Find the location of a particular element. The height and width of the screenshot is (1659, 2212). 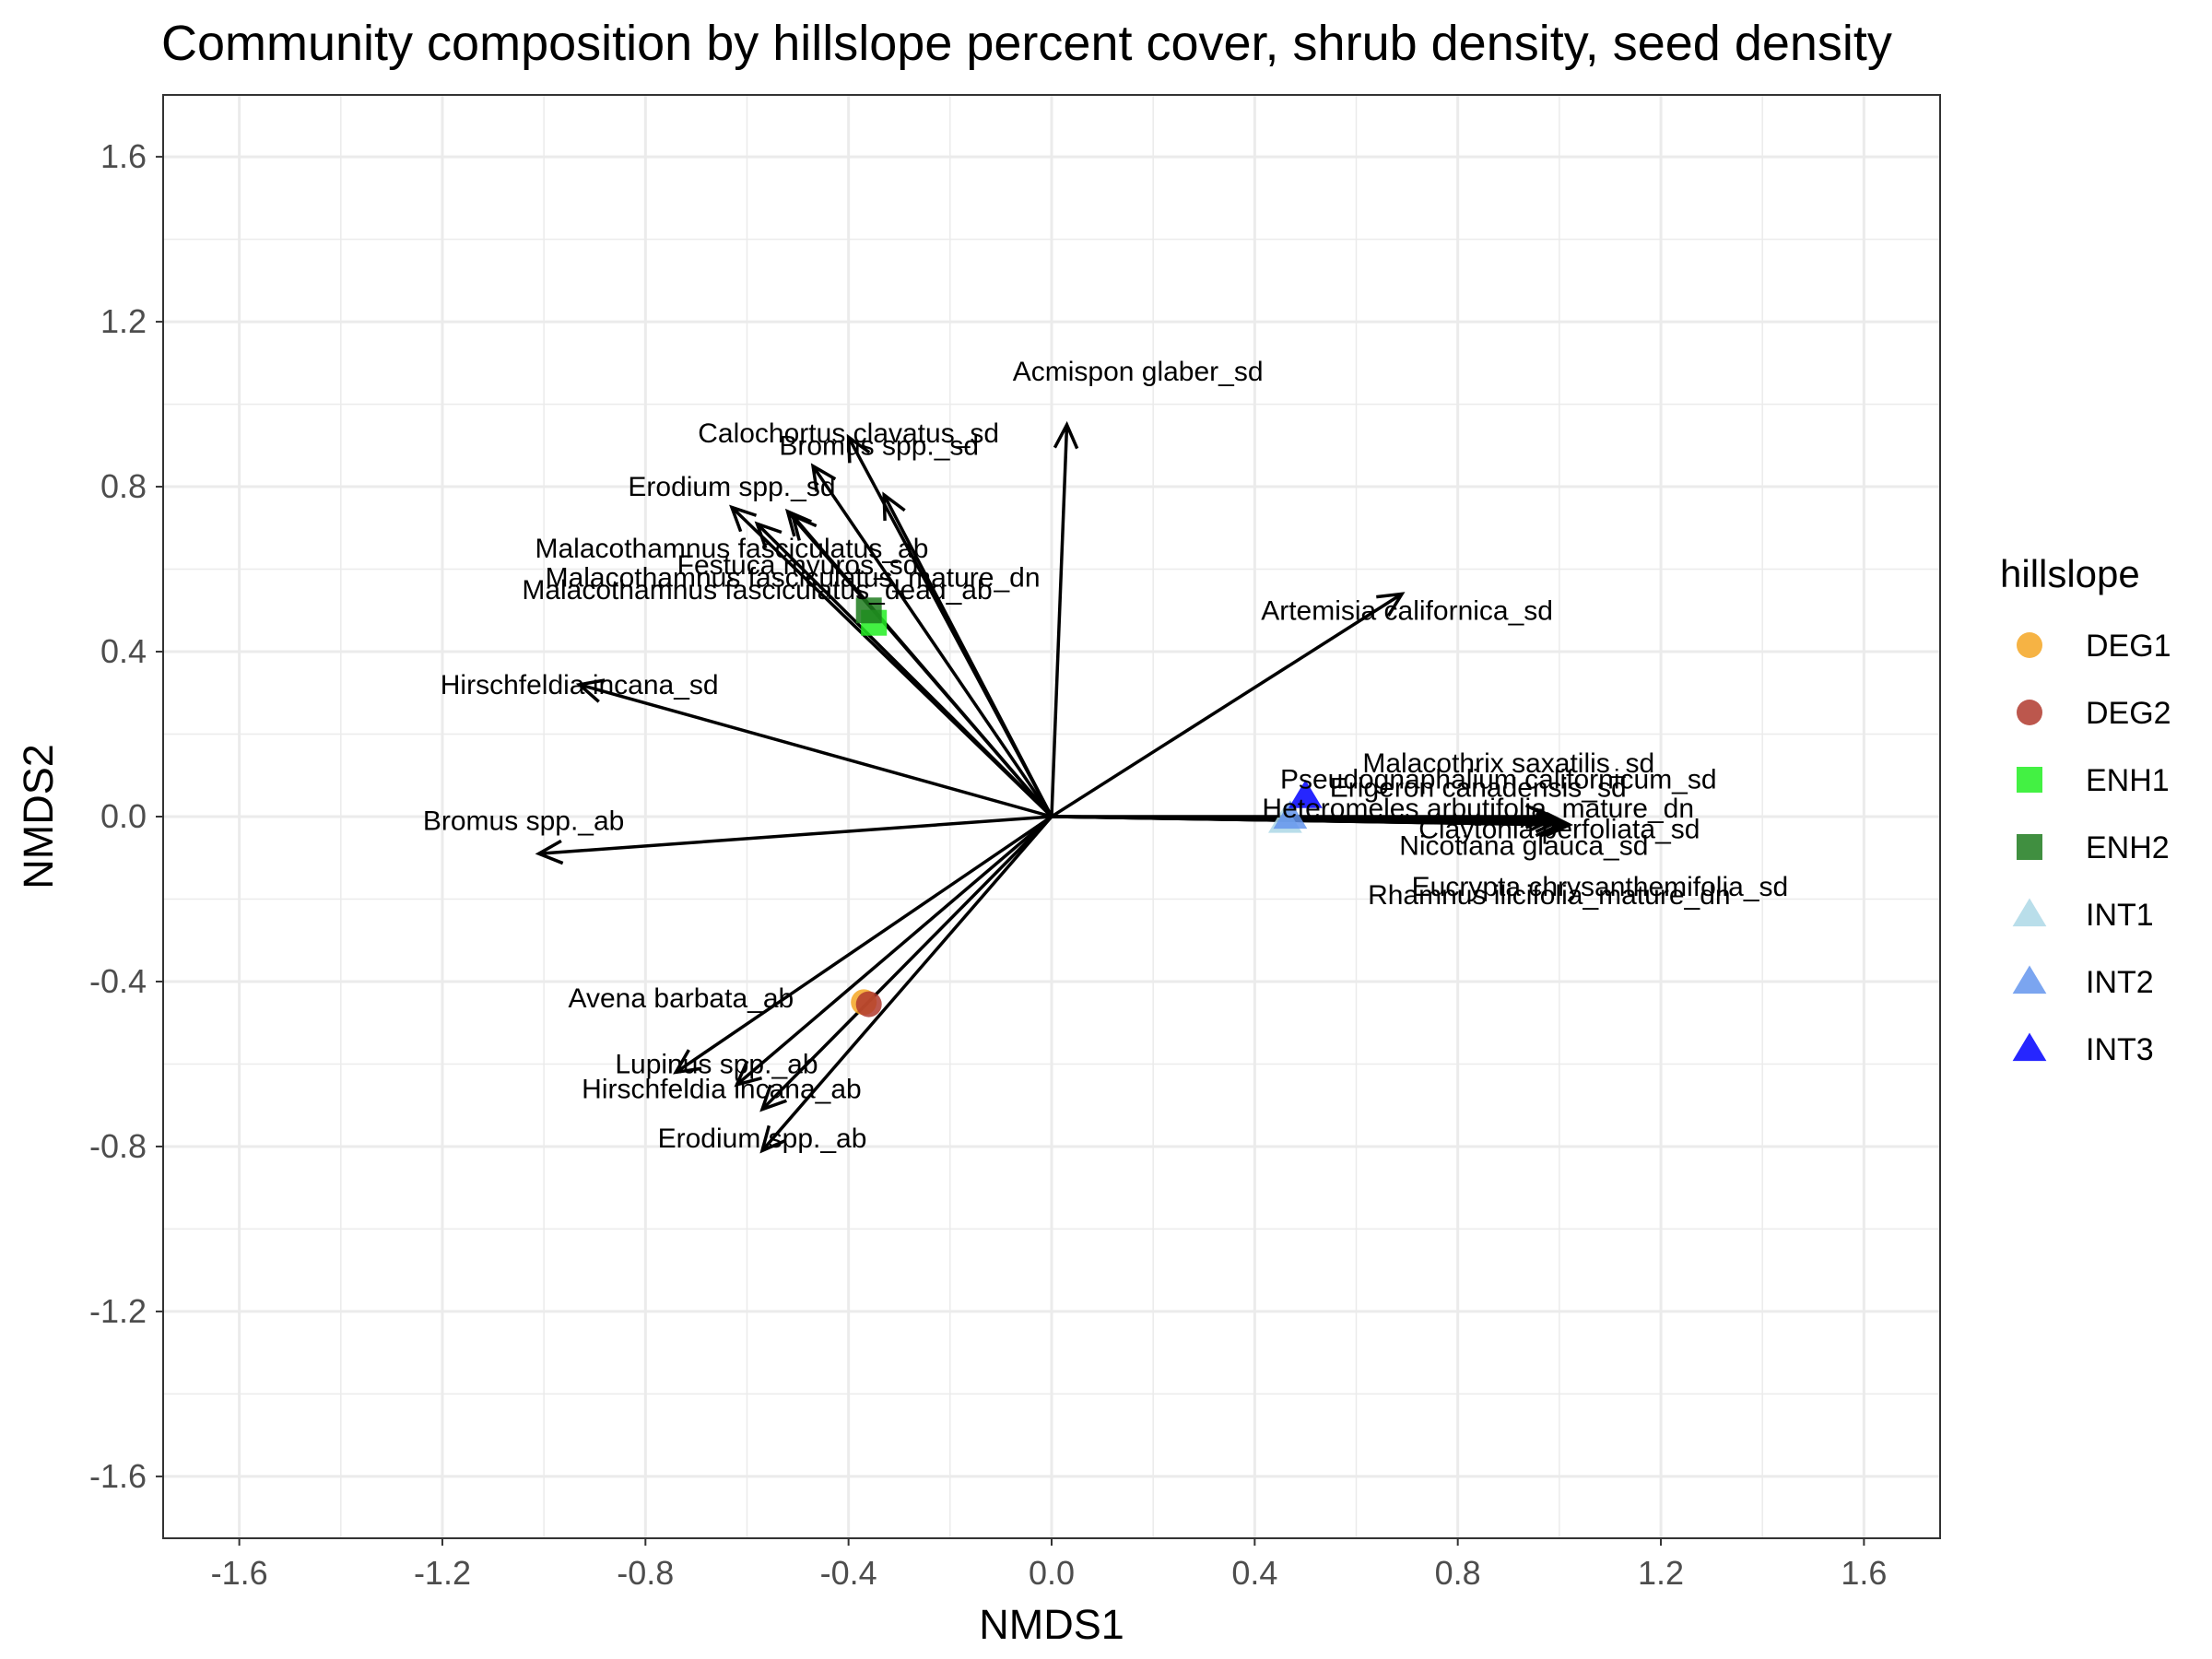

legend-label: INT2 is located at coordinates (2120, 982).